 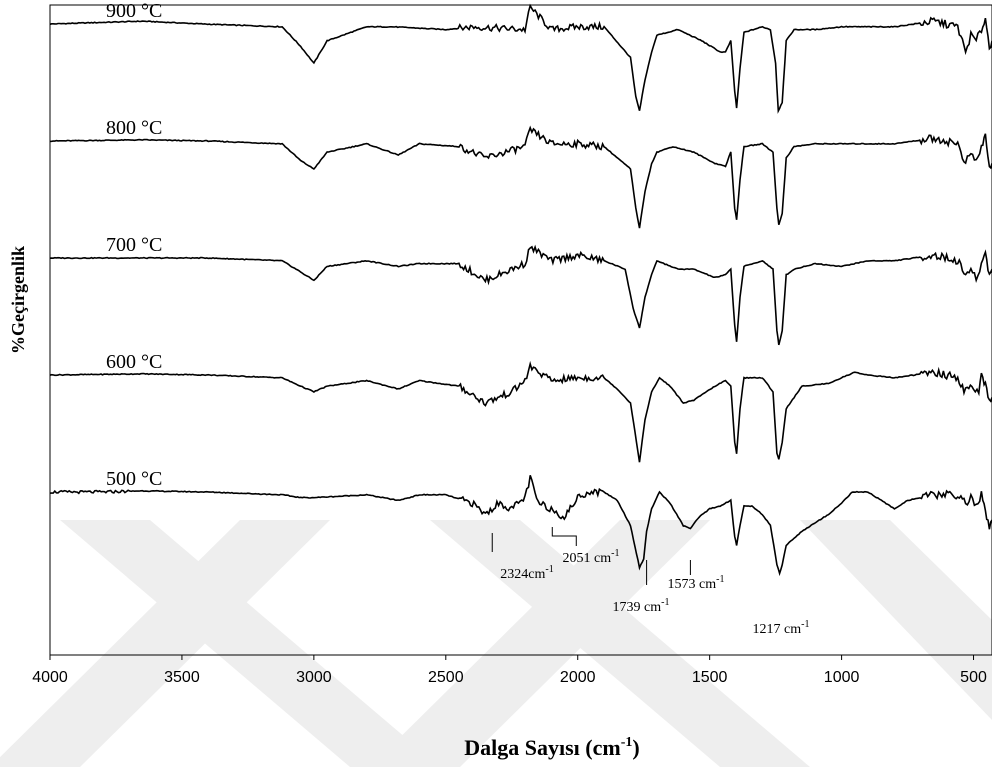 What do you see at coordinates (591, 557) in the screenshot?
I see `anno-label-2051: 2051 cm-1` at bounding box center [591, 557].